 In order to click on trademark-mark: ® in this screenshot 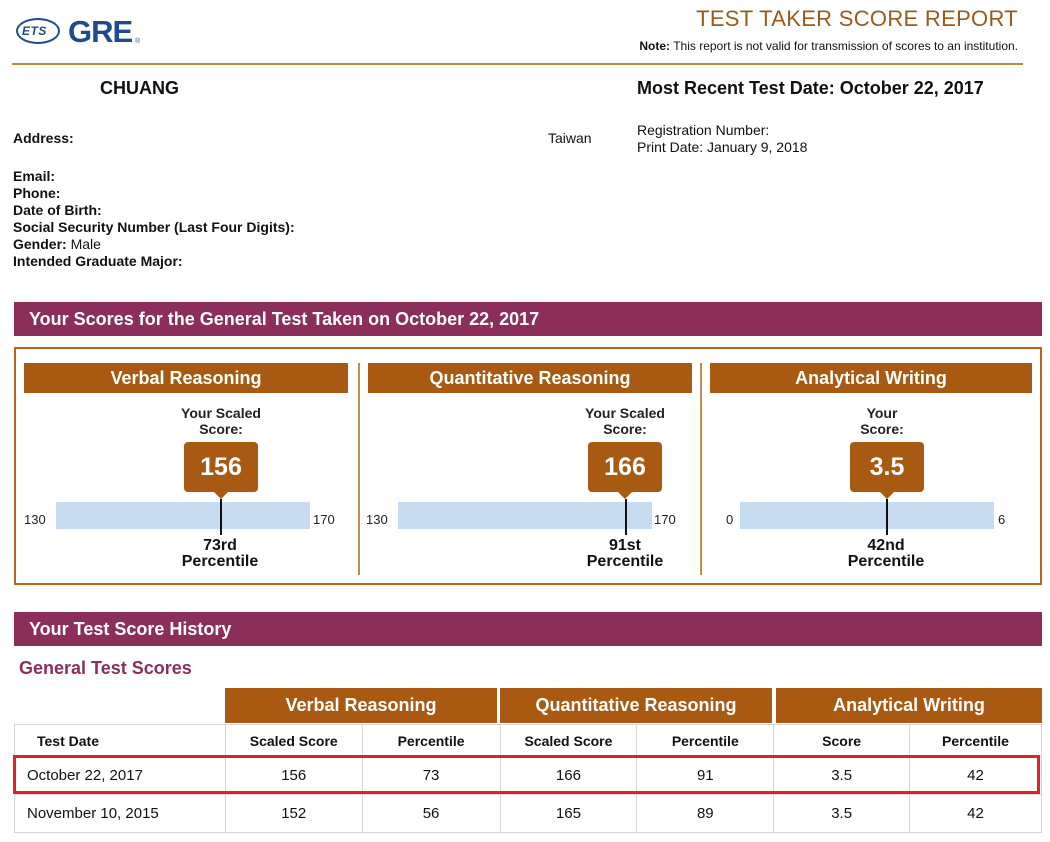, I will do `click(138, 41)`.